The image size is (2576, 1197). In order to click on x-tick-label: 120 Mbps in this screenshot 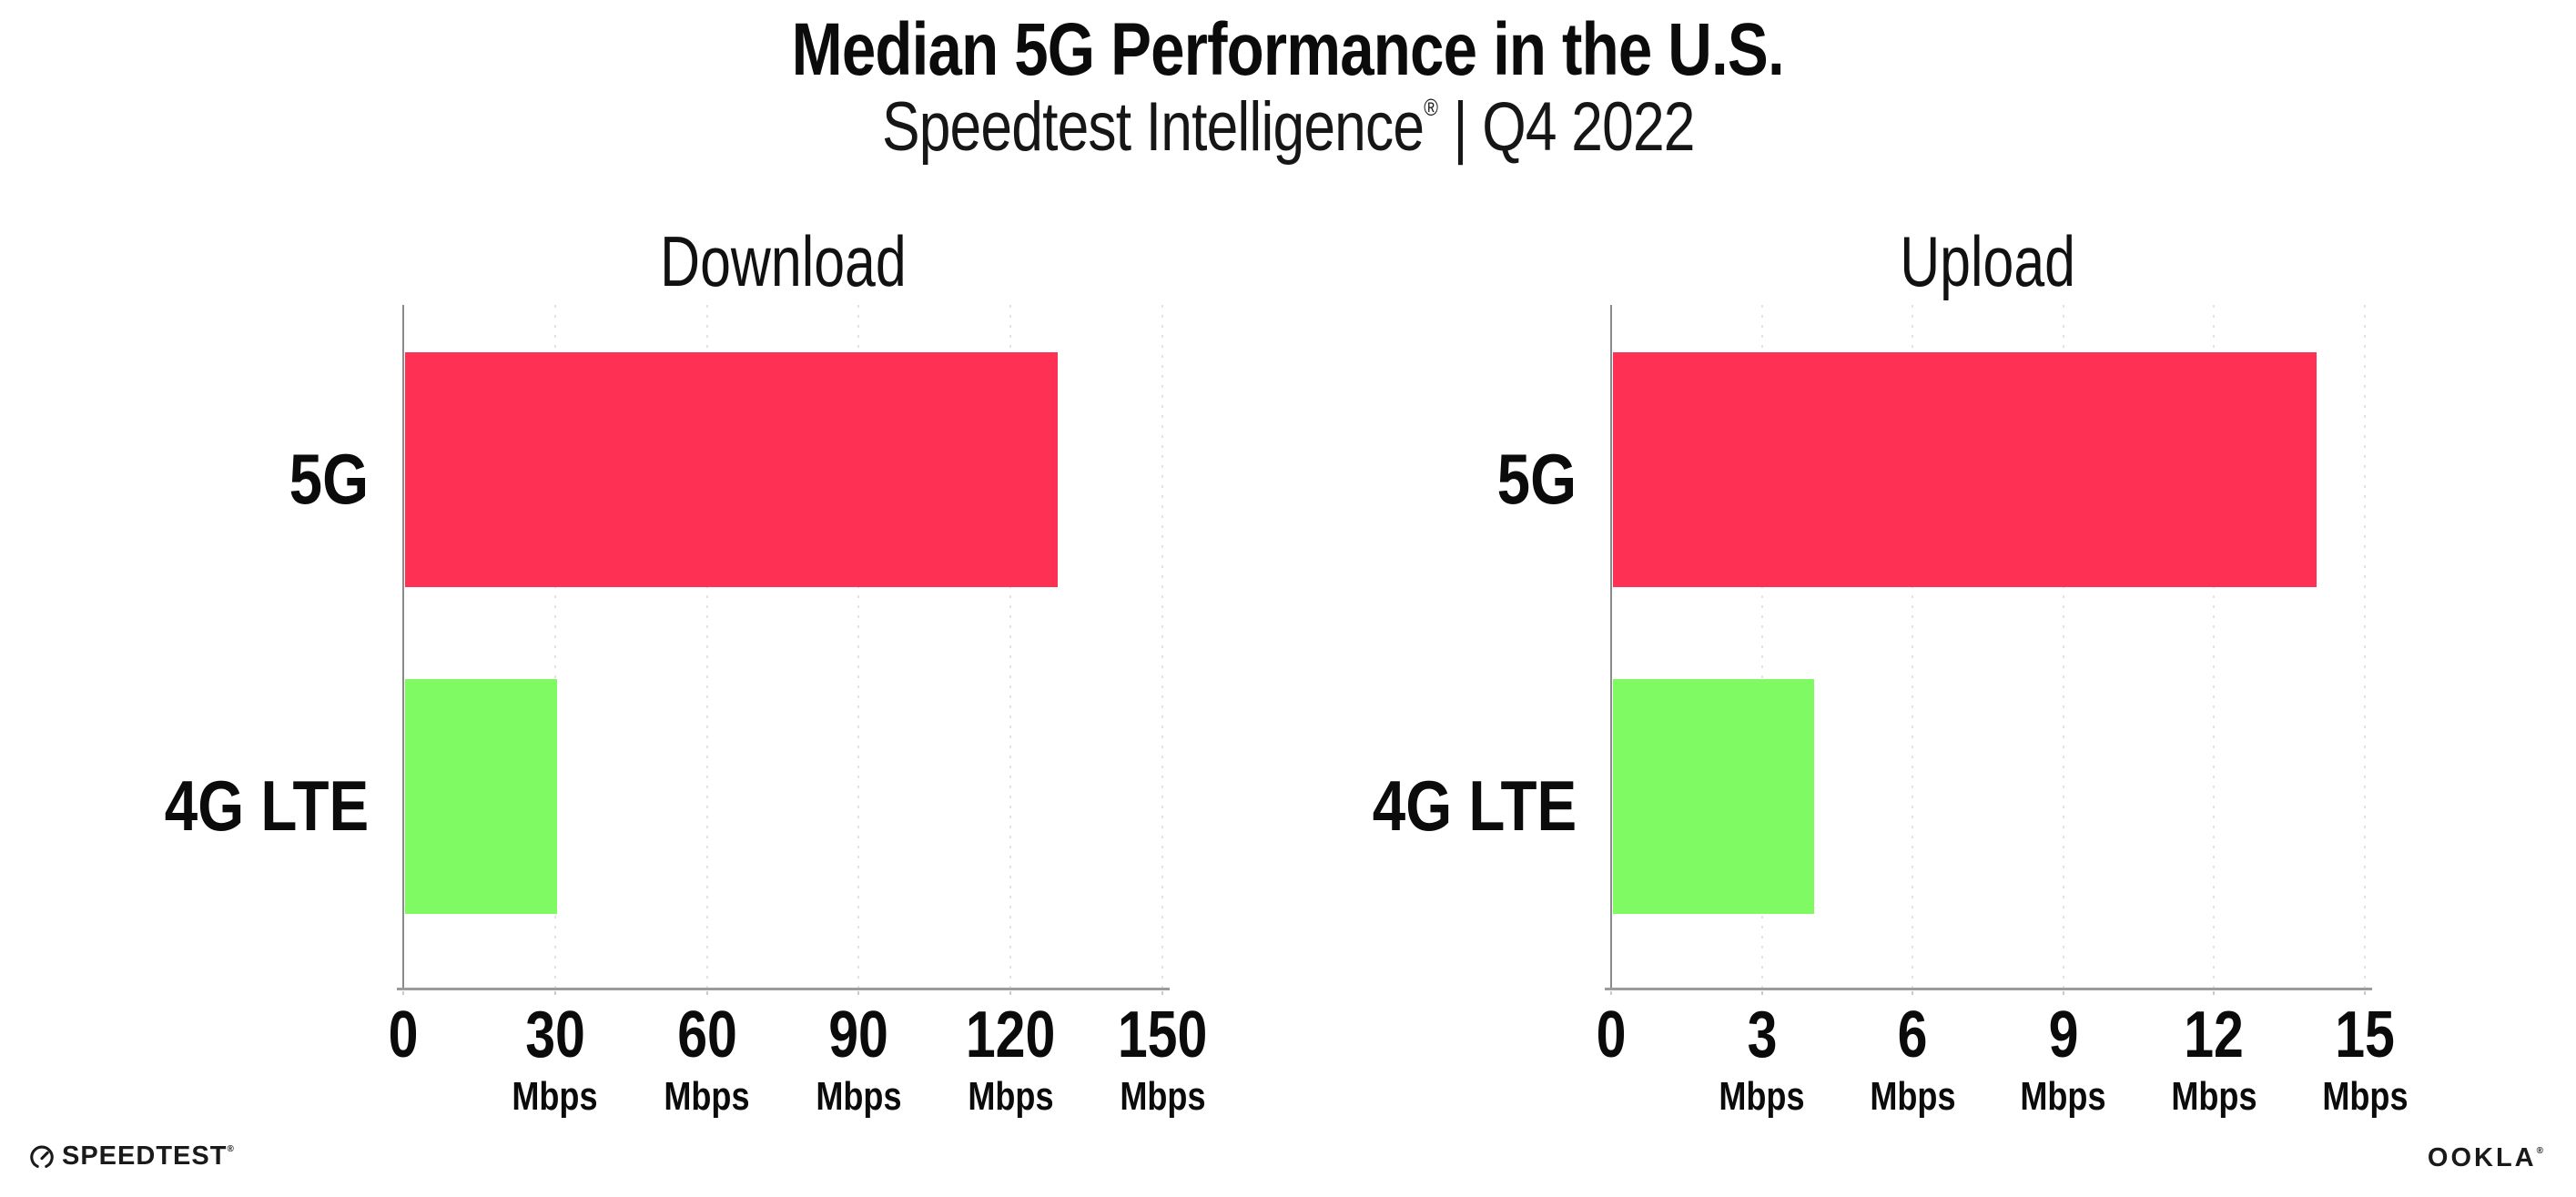, I will do `click(1010, 1059)`.